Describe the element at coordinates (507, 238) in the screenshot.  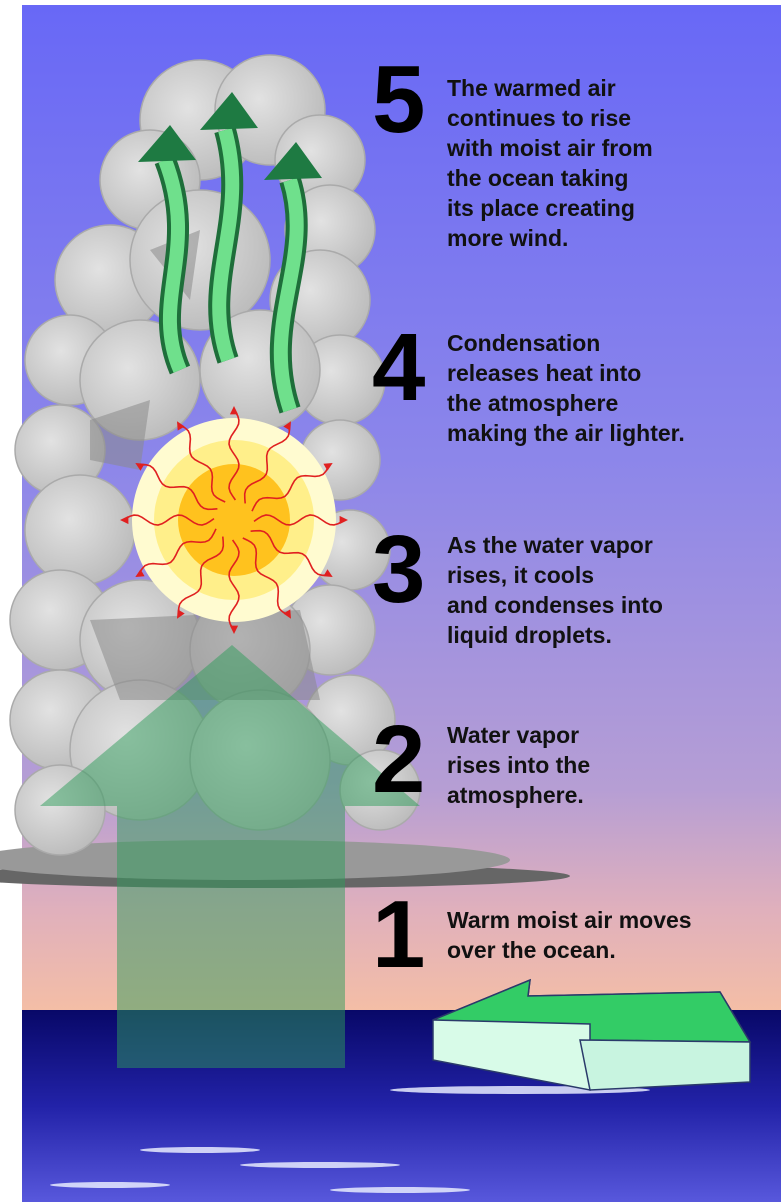
I see `step-text: more wind.` at that location.